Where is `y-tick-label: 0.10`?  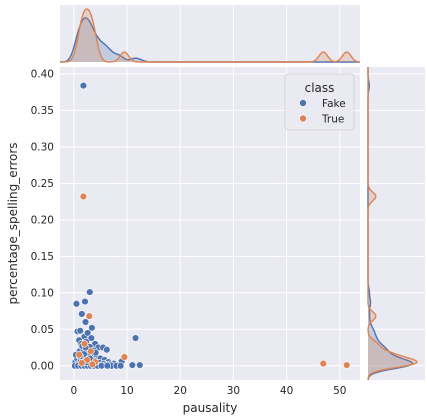
y-tick-label: 0.10 is located at coordinates (42, 294).